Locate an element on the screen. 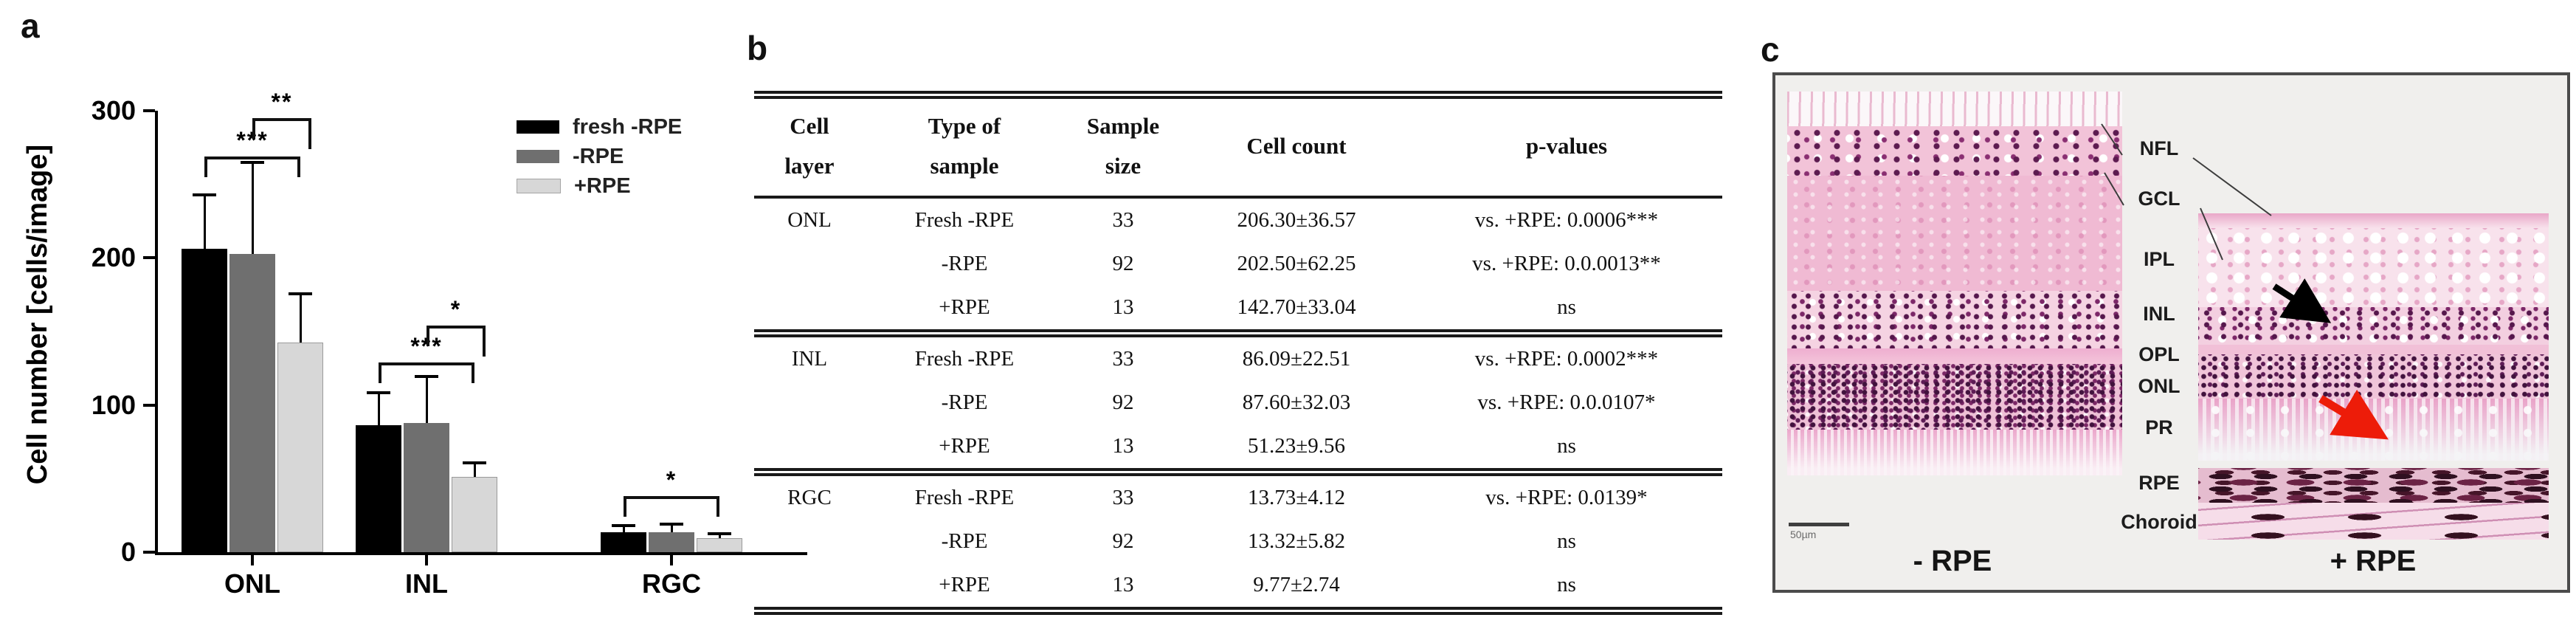 This screenshot has width=2576, height=626. legend-label: fresh -RPE is located at coordinates (628, 126).